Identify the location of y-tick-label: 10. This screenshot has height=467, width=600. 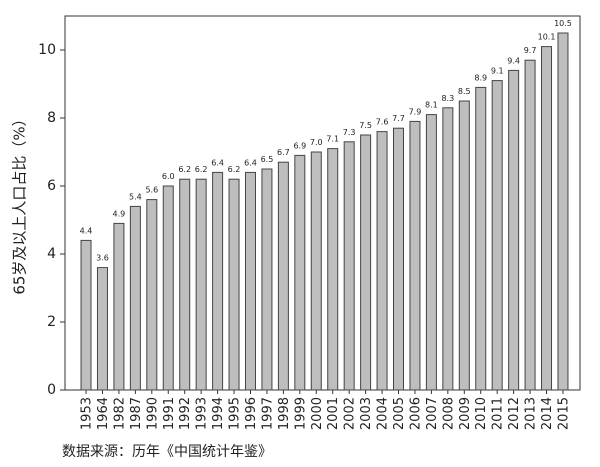
(47, 50).